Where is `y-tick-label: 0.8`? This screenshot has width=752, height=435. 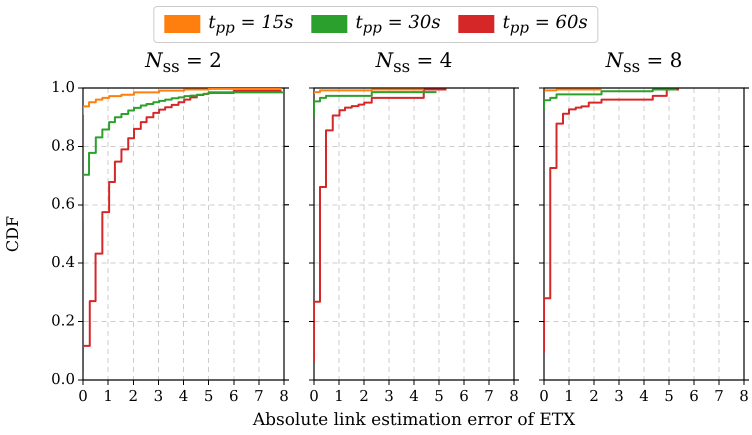
y-tick-label: 0.8 is located at coordinates (63, 145).